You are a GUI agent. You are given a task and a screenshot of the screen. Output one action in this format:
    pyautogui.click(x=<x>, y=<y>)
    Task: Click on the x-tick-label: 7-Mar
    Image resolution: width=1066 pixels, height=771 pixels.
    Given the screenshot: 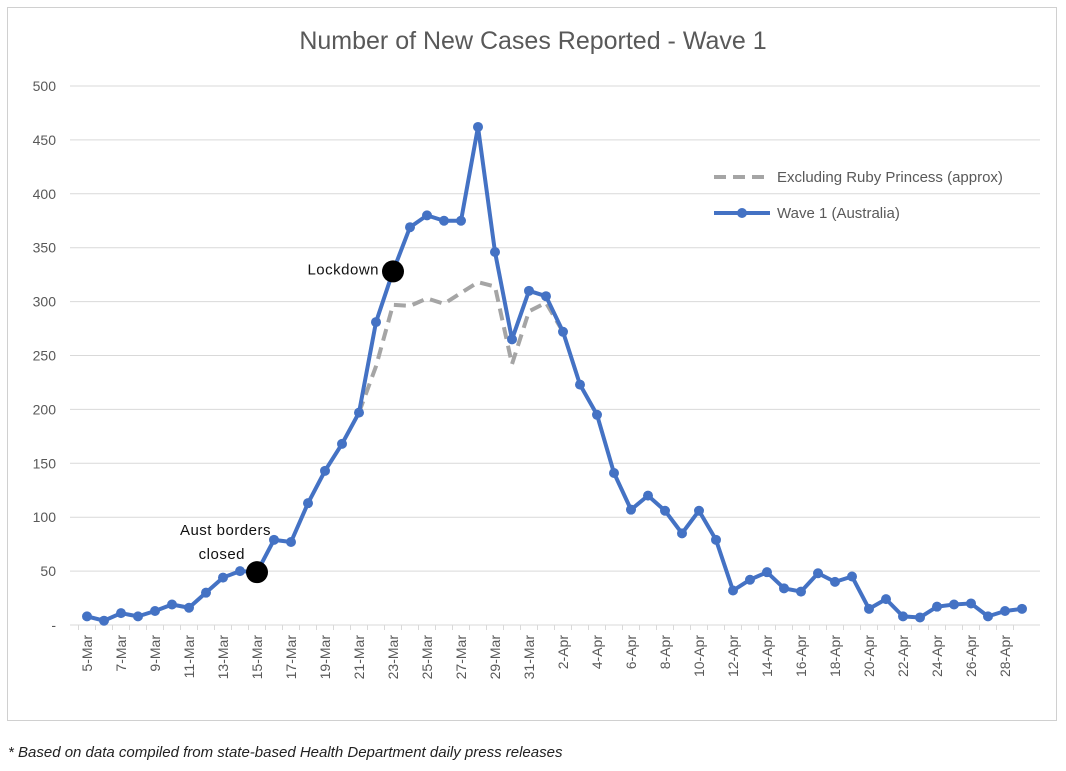 What is the action you would take?
    pyautogui.click(x=121, y=653)
    